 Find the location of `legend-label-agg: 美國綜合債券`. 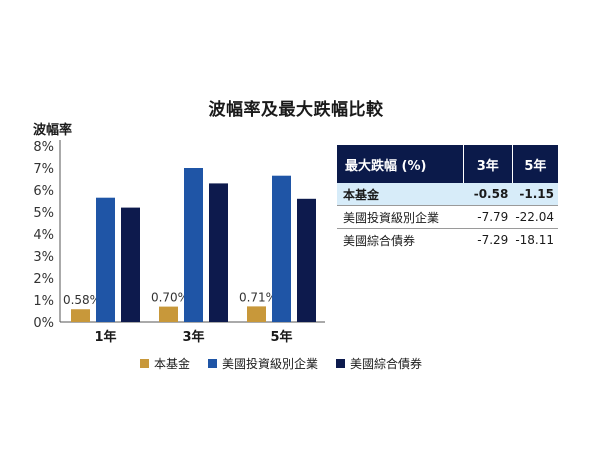

legend-label-agg: 美國綜合債券 is located at coordinates (386, 364).